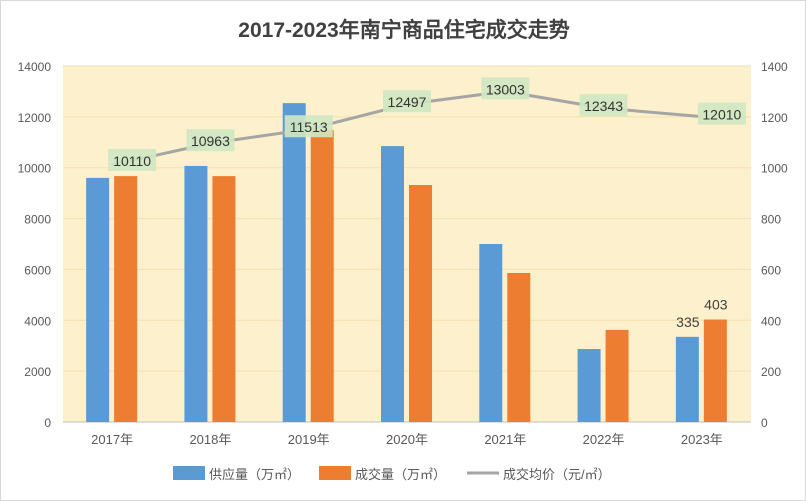  What do you see at coordinates (771, 220) in the screenshot?
I see `right-tick-label: 800` at bounding box center [771, 220].